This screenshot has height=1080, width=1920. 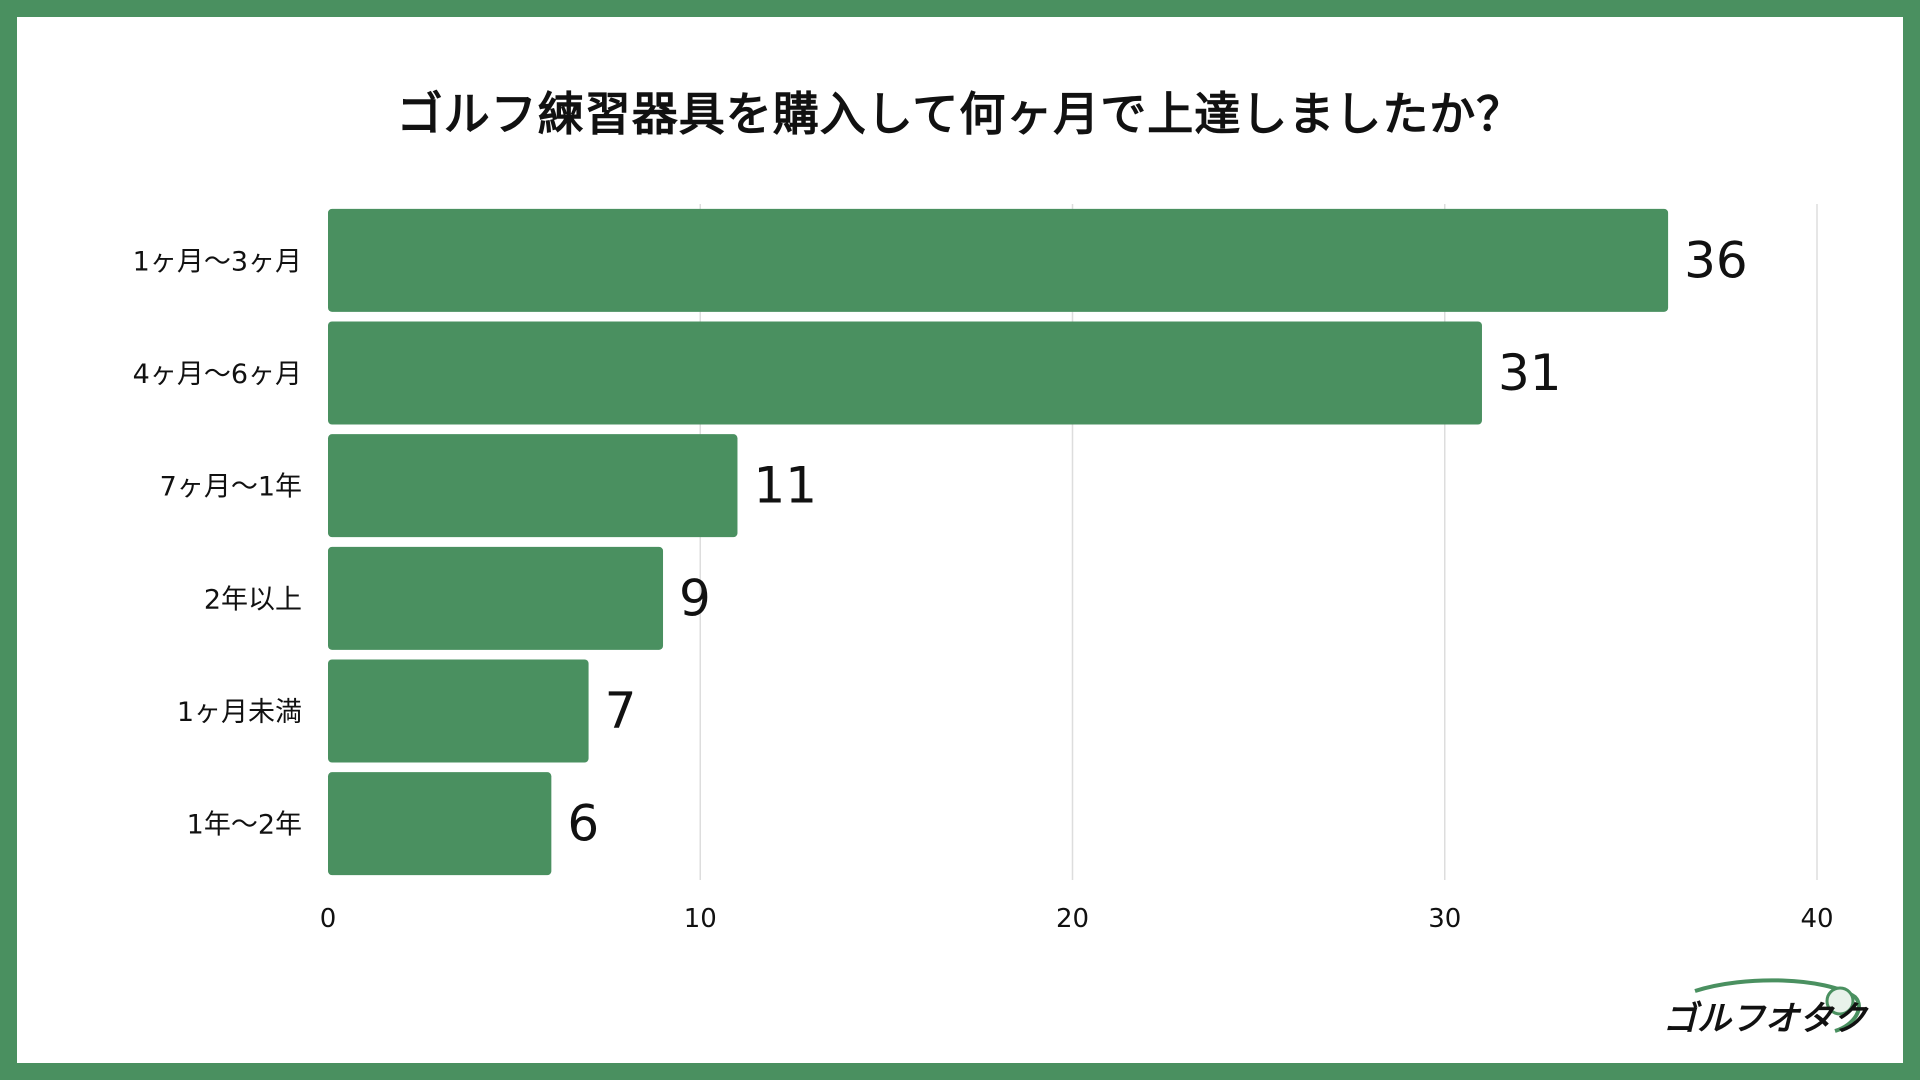 What do you see at coordinates (621, 711) in the screenshot?
I see `data-label: 7` at bounding box center [621, 711].